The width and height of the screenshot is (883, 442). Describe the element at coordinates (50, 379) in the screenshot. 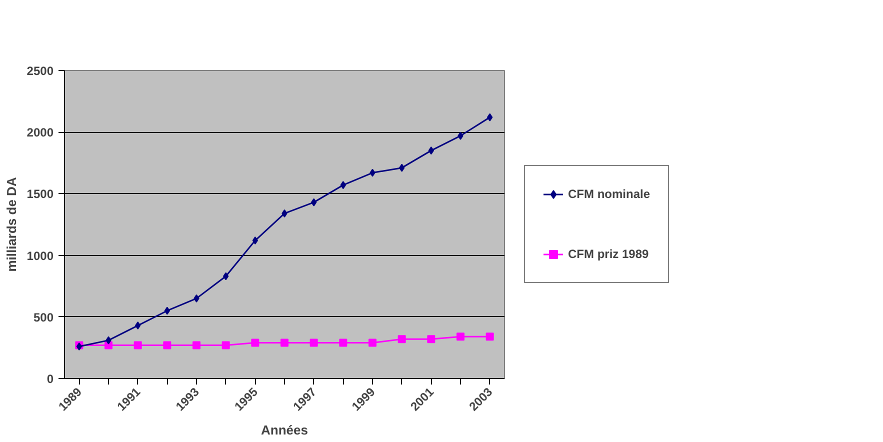

I see `y-tick-label: 0` at that location.